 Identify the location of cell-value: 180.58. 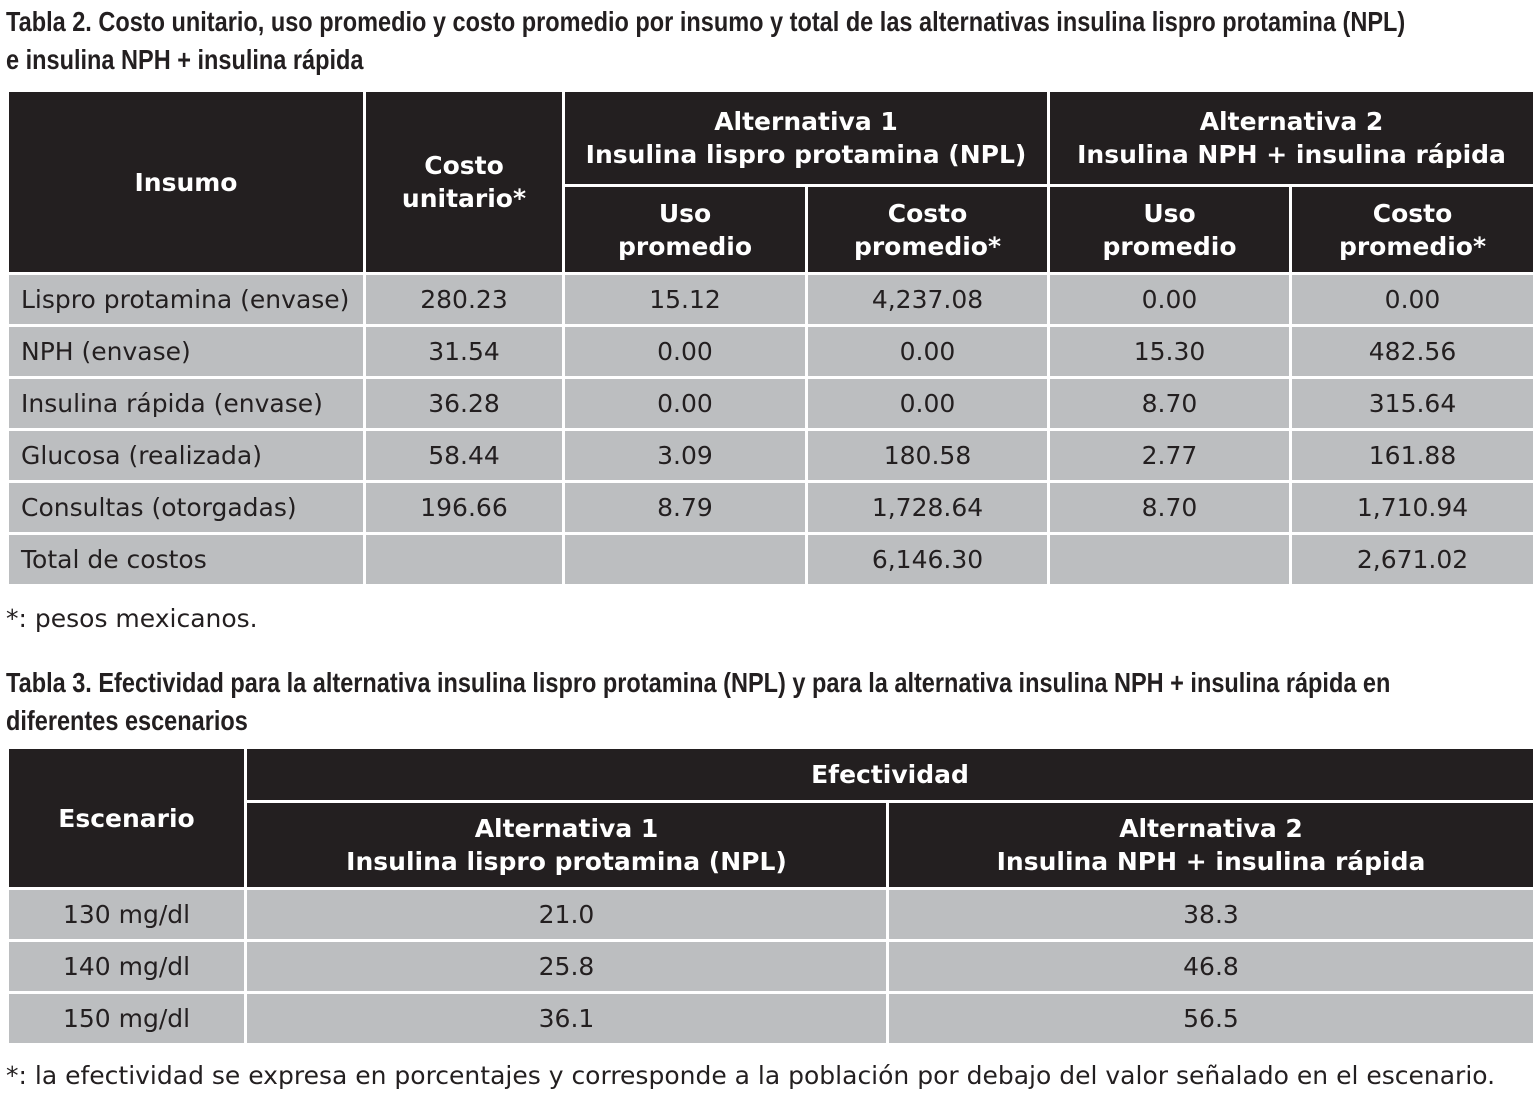
(927, 455).